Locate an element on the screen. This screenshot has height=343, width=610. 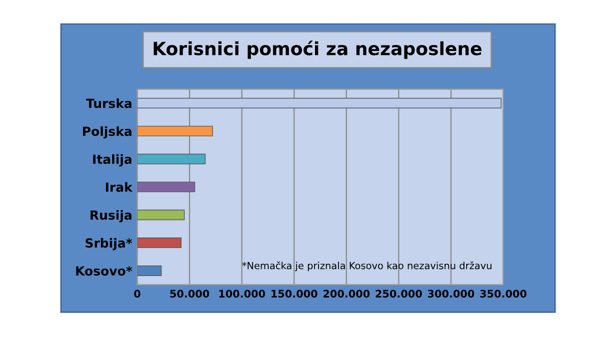
x-tick-label: 0 is located at coordinates (137, 294).